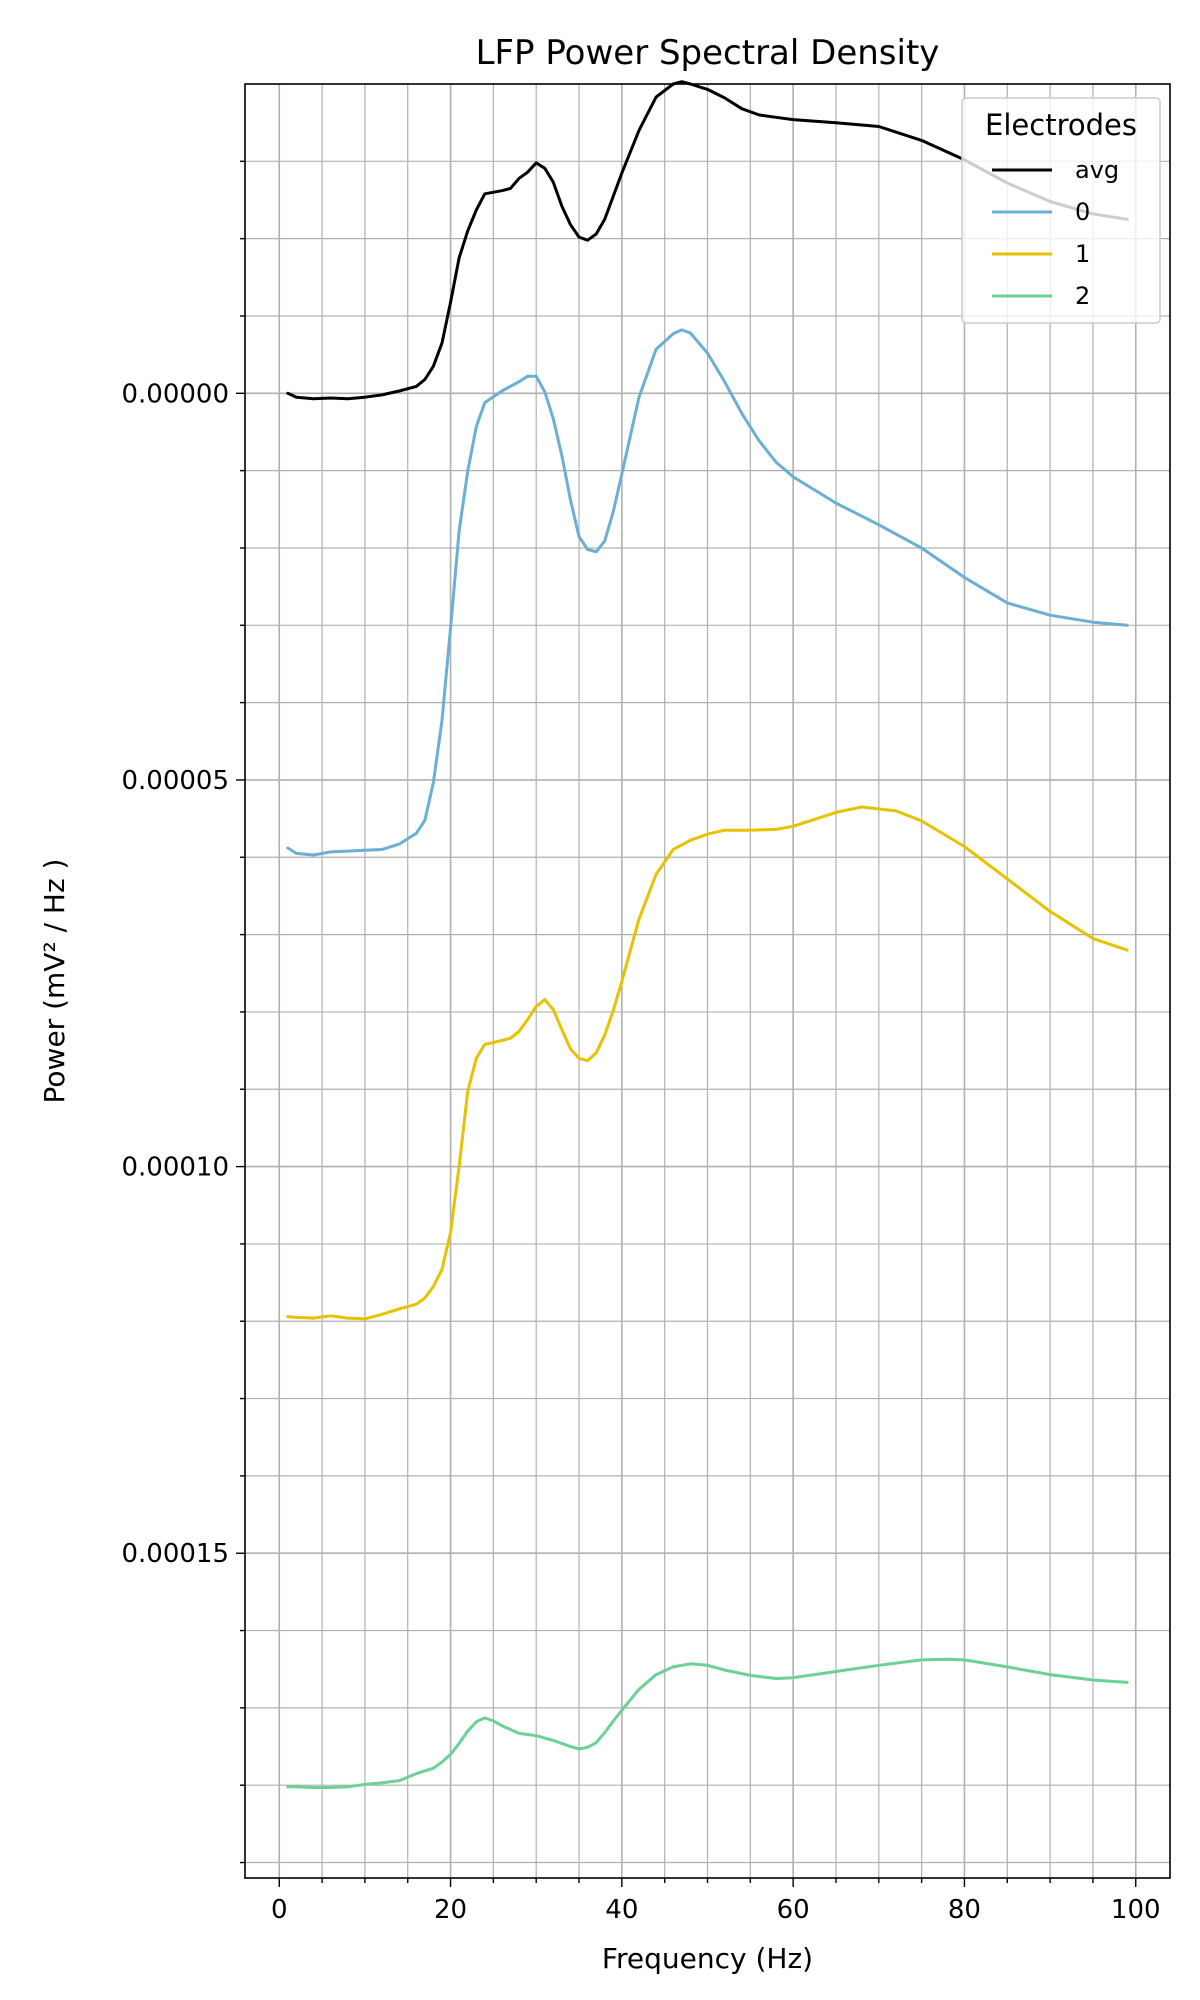  Describe the element at coordinates (707, 240) in the screenshot. I see `series-line-avg` at that location.